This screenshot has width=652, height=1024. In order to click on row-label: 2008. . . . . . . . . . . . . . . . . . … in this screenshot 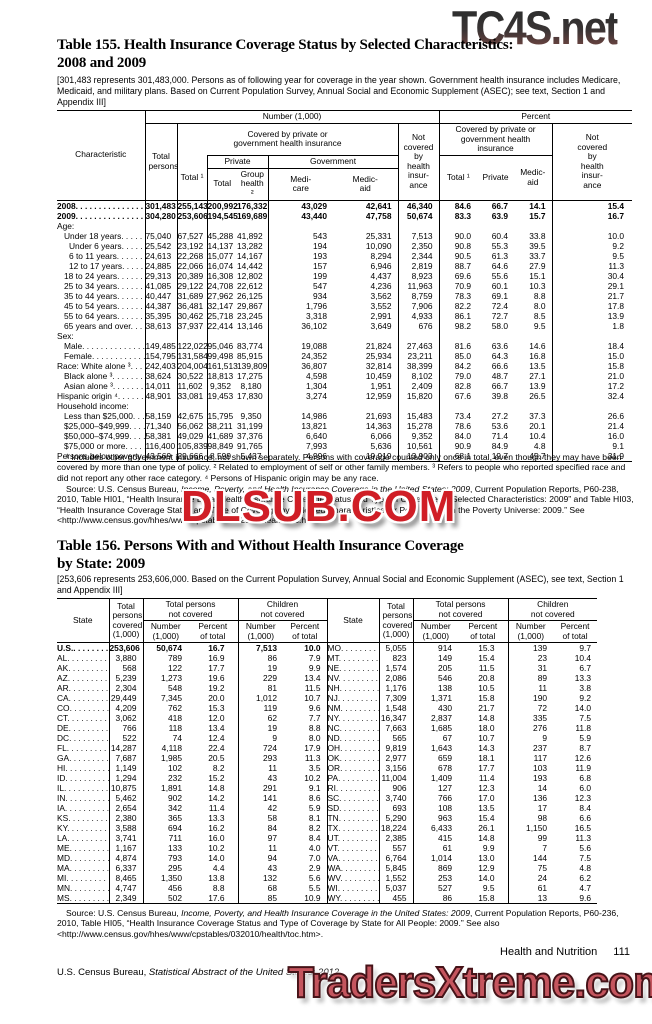, I will do `click(101, 205)`.